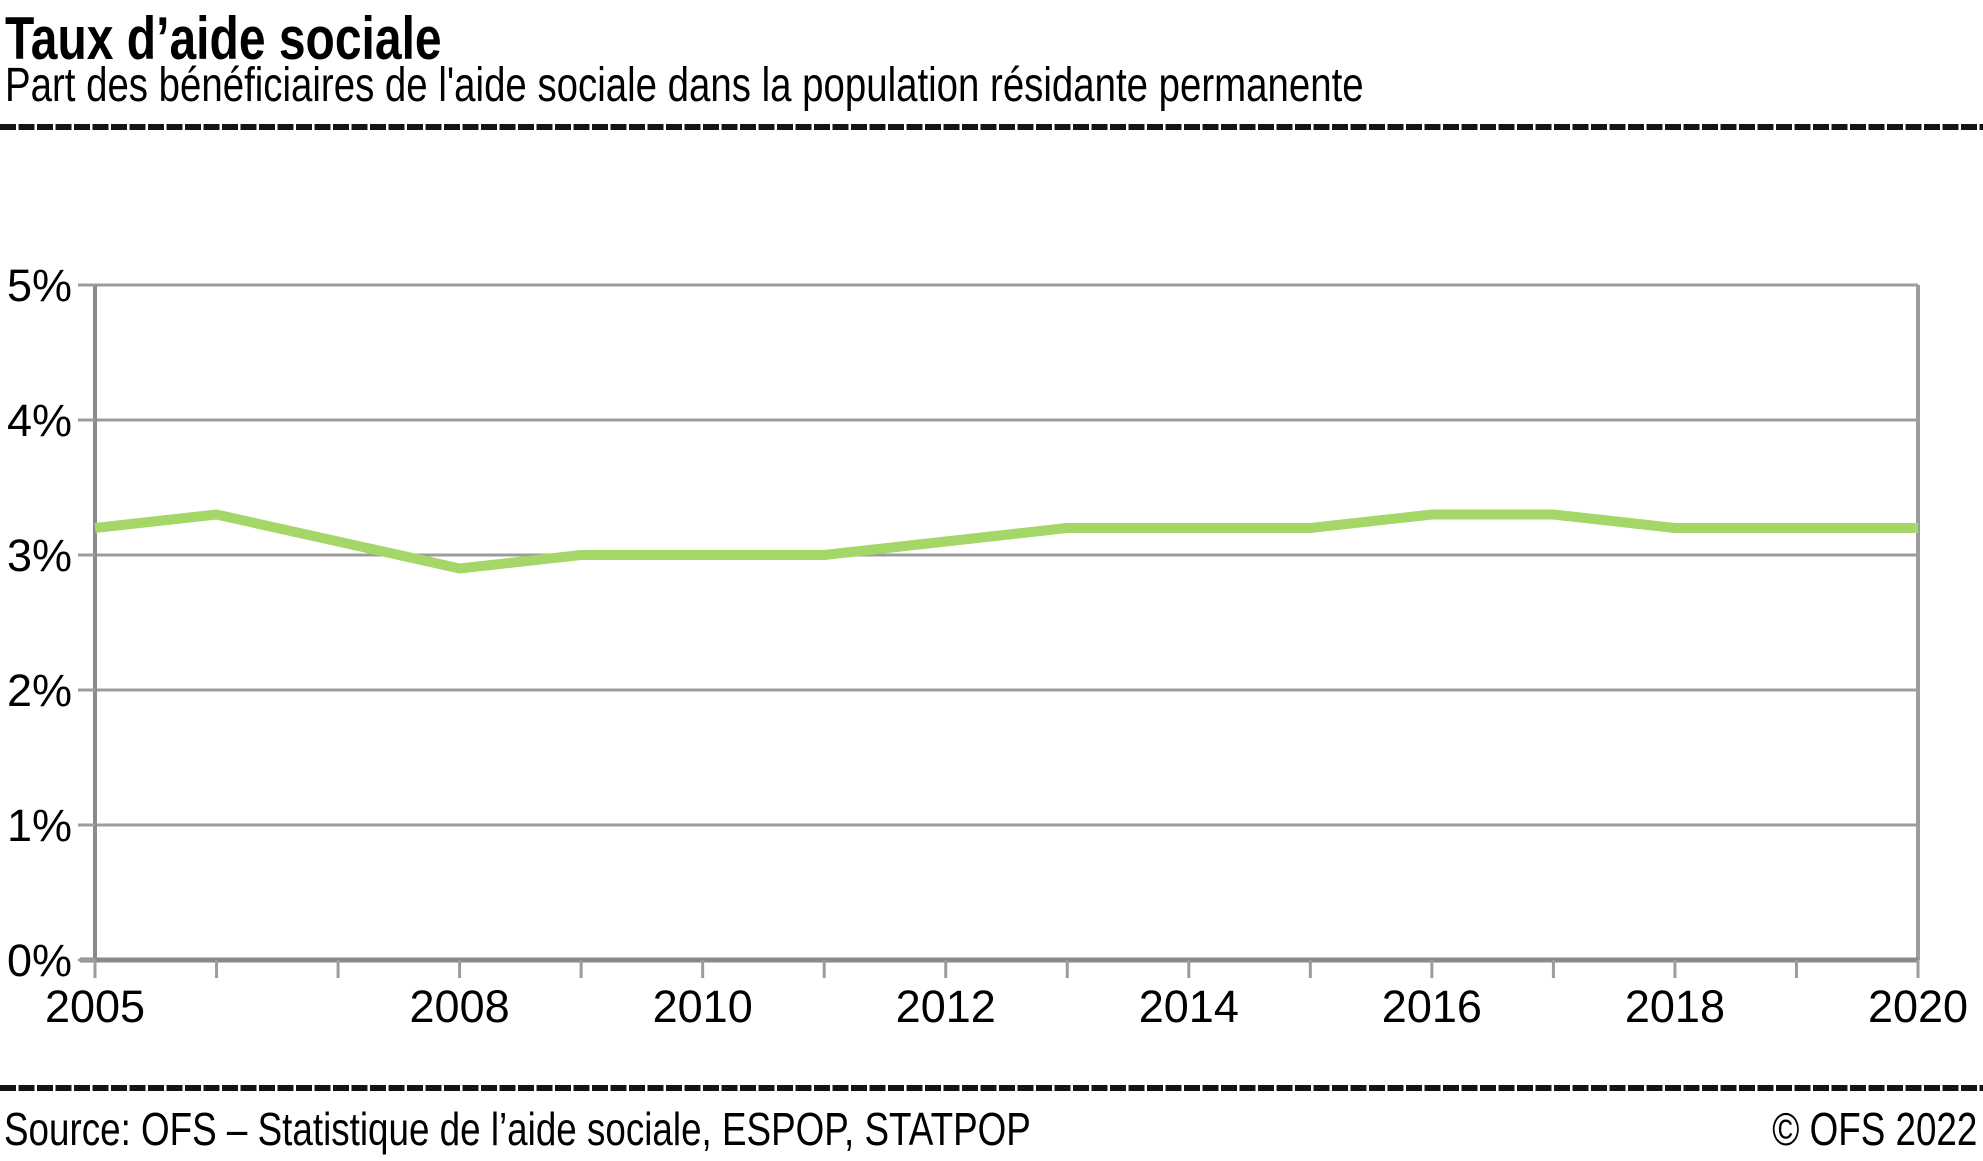  Describe the element at coordinates (223, 38) in the screenshot. I see `page-title-text: Taux d’aide sociale` at that location.